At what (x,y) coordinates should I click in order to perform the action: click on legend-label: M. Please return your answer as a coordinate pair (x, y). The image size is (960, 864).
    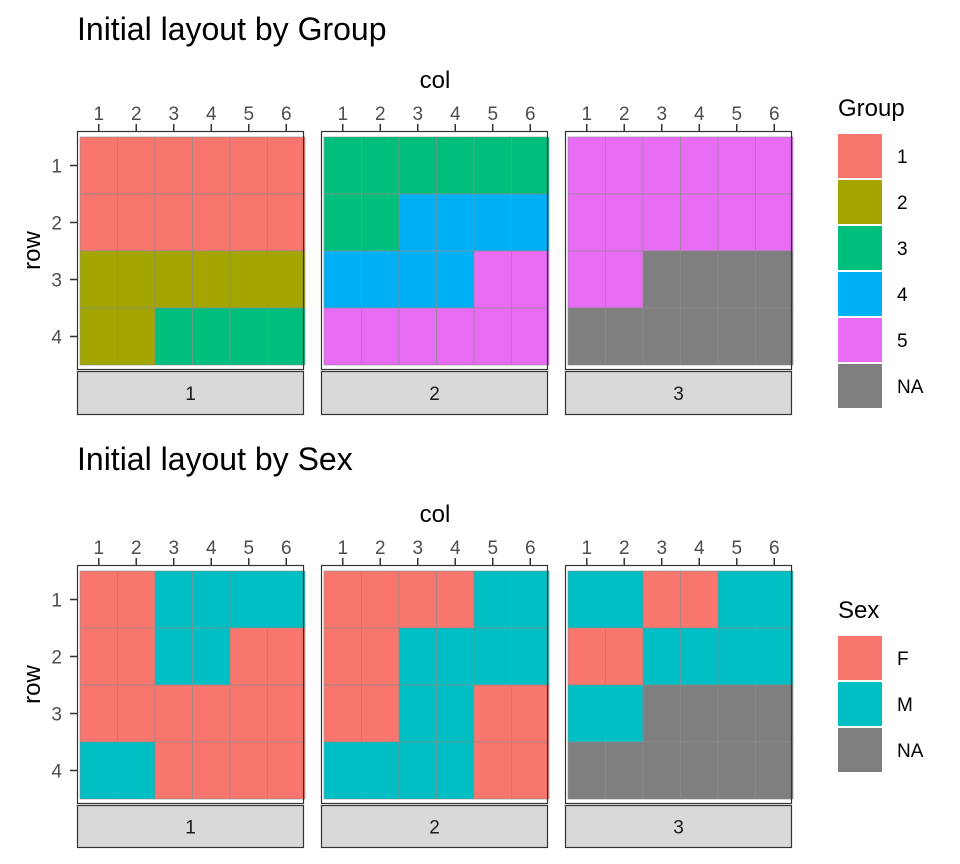
    Looking at the image, I should click on (905, 705).